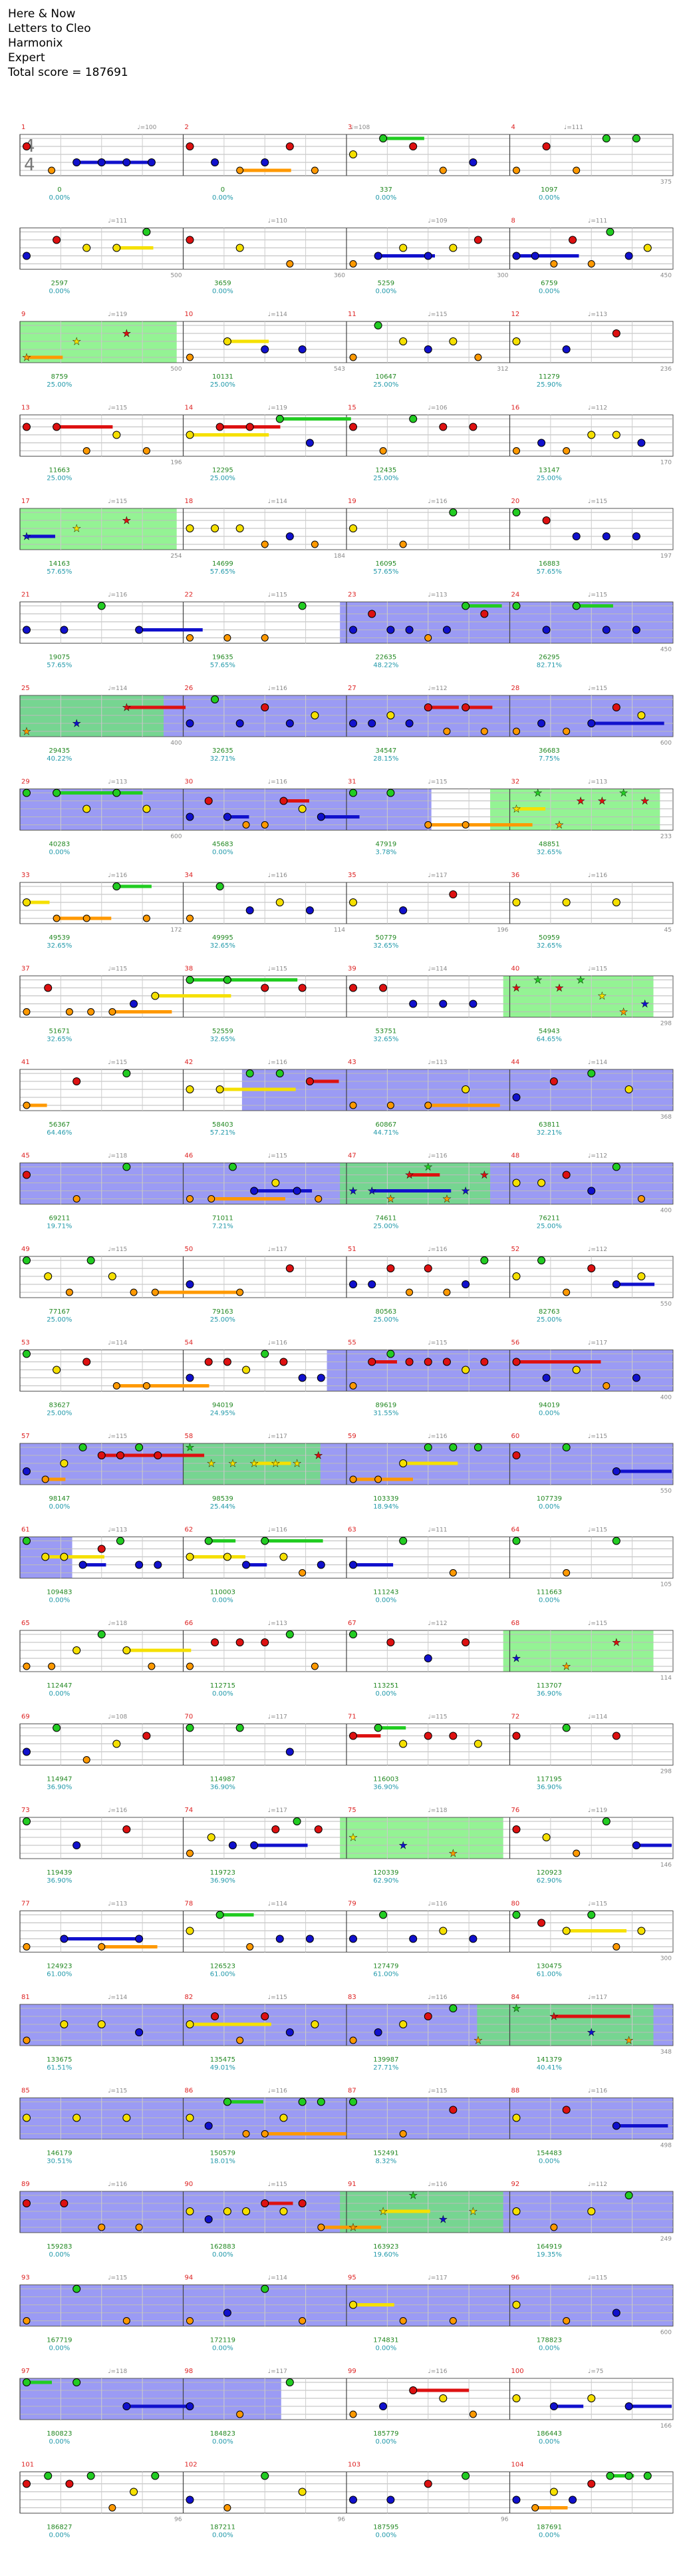  Describe the element at coordinates (59, 1966) in the screenshot. I see `measure-score: 124923` at that location.